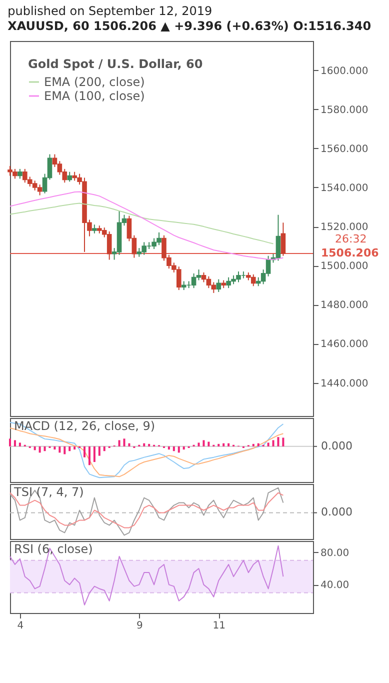 Image resolution: width=389 pixels, height=683 pixels. Describe the element at coordinates (344, 266) in the screenshot. I see `y-tick-label: 1500.000` at that location.